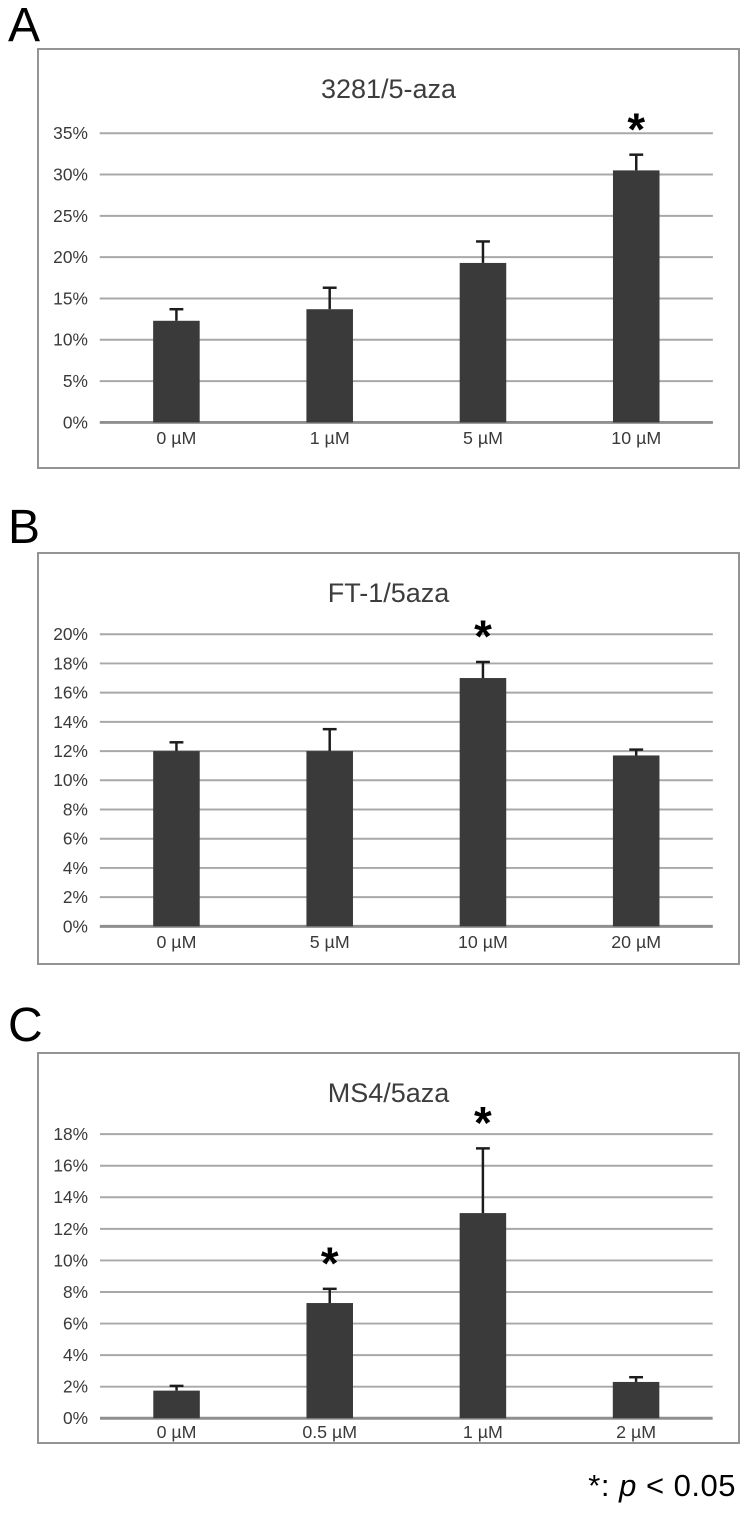 The width and height of the screenshot is (748, 1532). What do you see at coordinates (388, 593) in the screenshot?
I see `chart-b-title: FT-1/5aza` at bounding box center [388, 593].